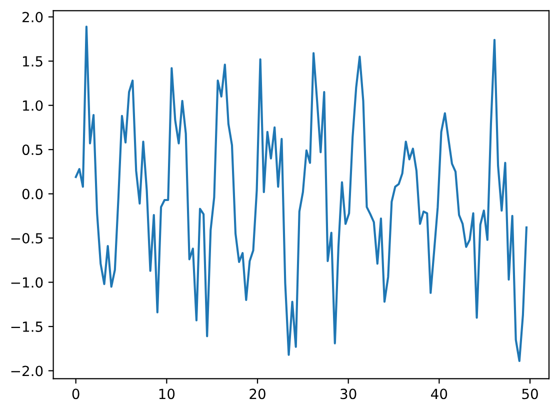 Image resolution: width=559 pixels, height=413 pixels. Describe the element at coordinates (348, 394) in the screenshot. I see `x-tick-label: 30` at that location.